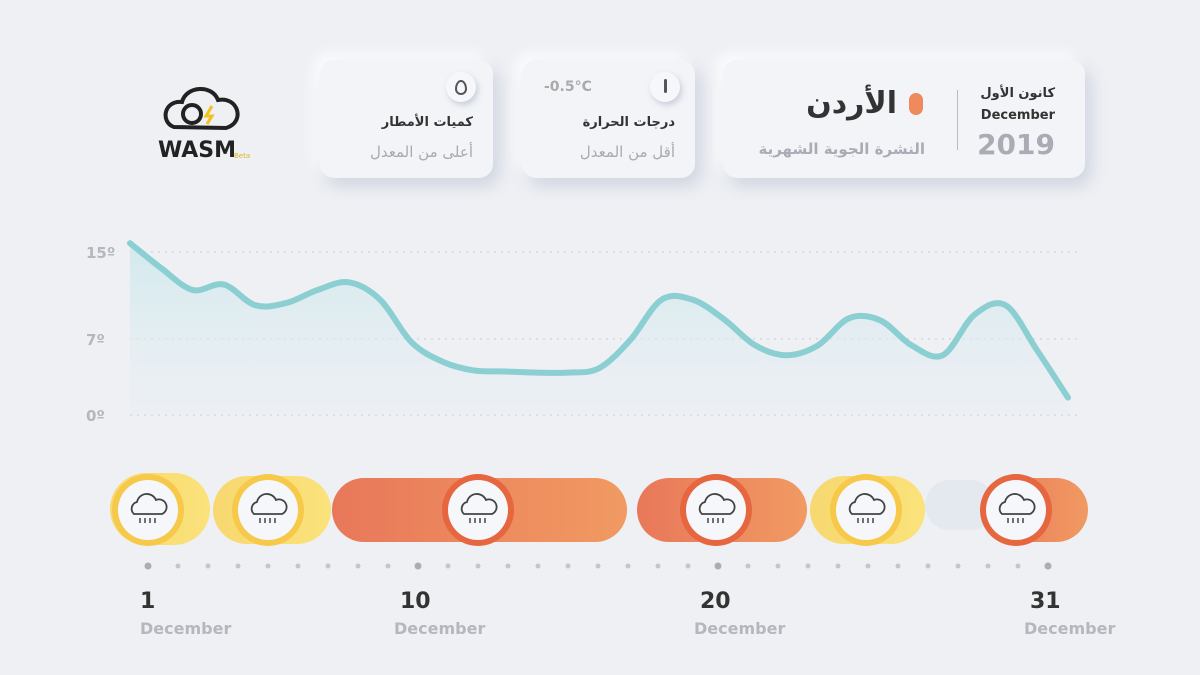 This screenshot has height=675, width=1200. Describe the element at coordinates (582, 510) in the screenshot. I see `weather-icons` at that location.